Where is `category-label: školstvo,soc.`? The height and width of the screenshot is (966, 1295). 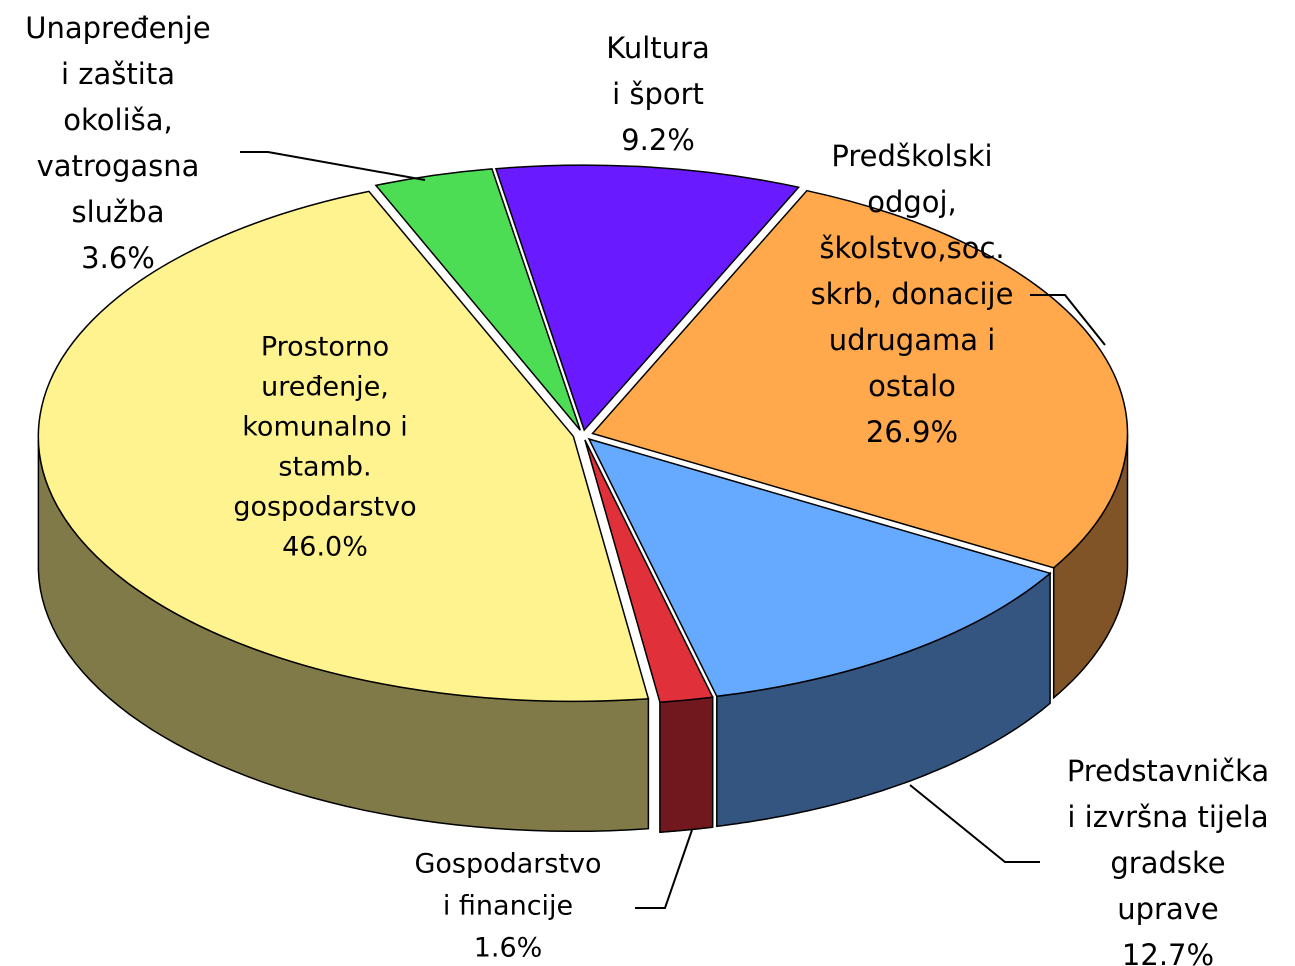 category-label: školstvo,soc. is located at coordinates (911, 248).